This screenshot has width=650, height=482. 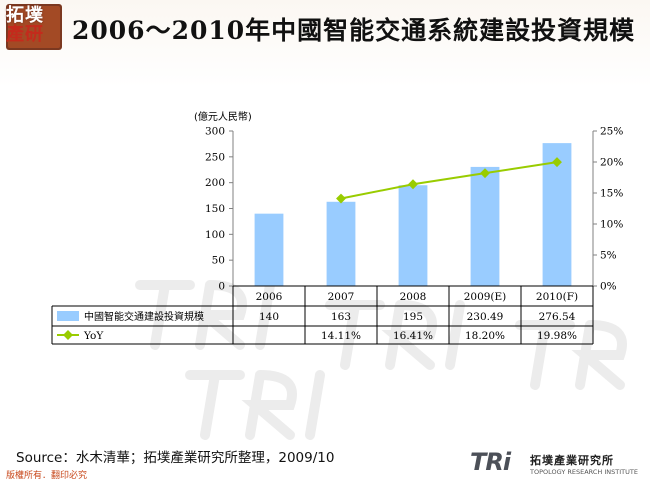 I want to click on data-label-bar: 140, so click(x=269, y=317).